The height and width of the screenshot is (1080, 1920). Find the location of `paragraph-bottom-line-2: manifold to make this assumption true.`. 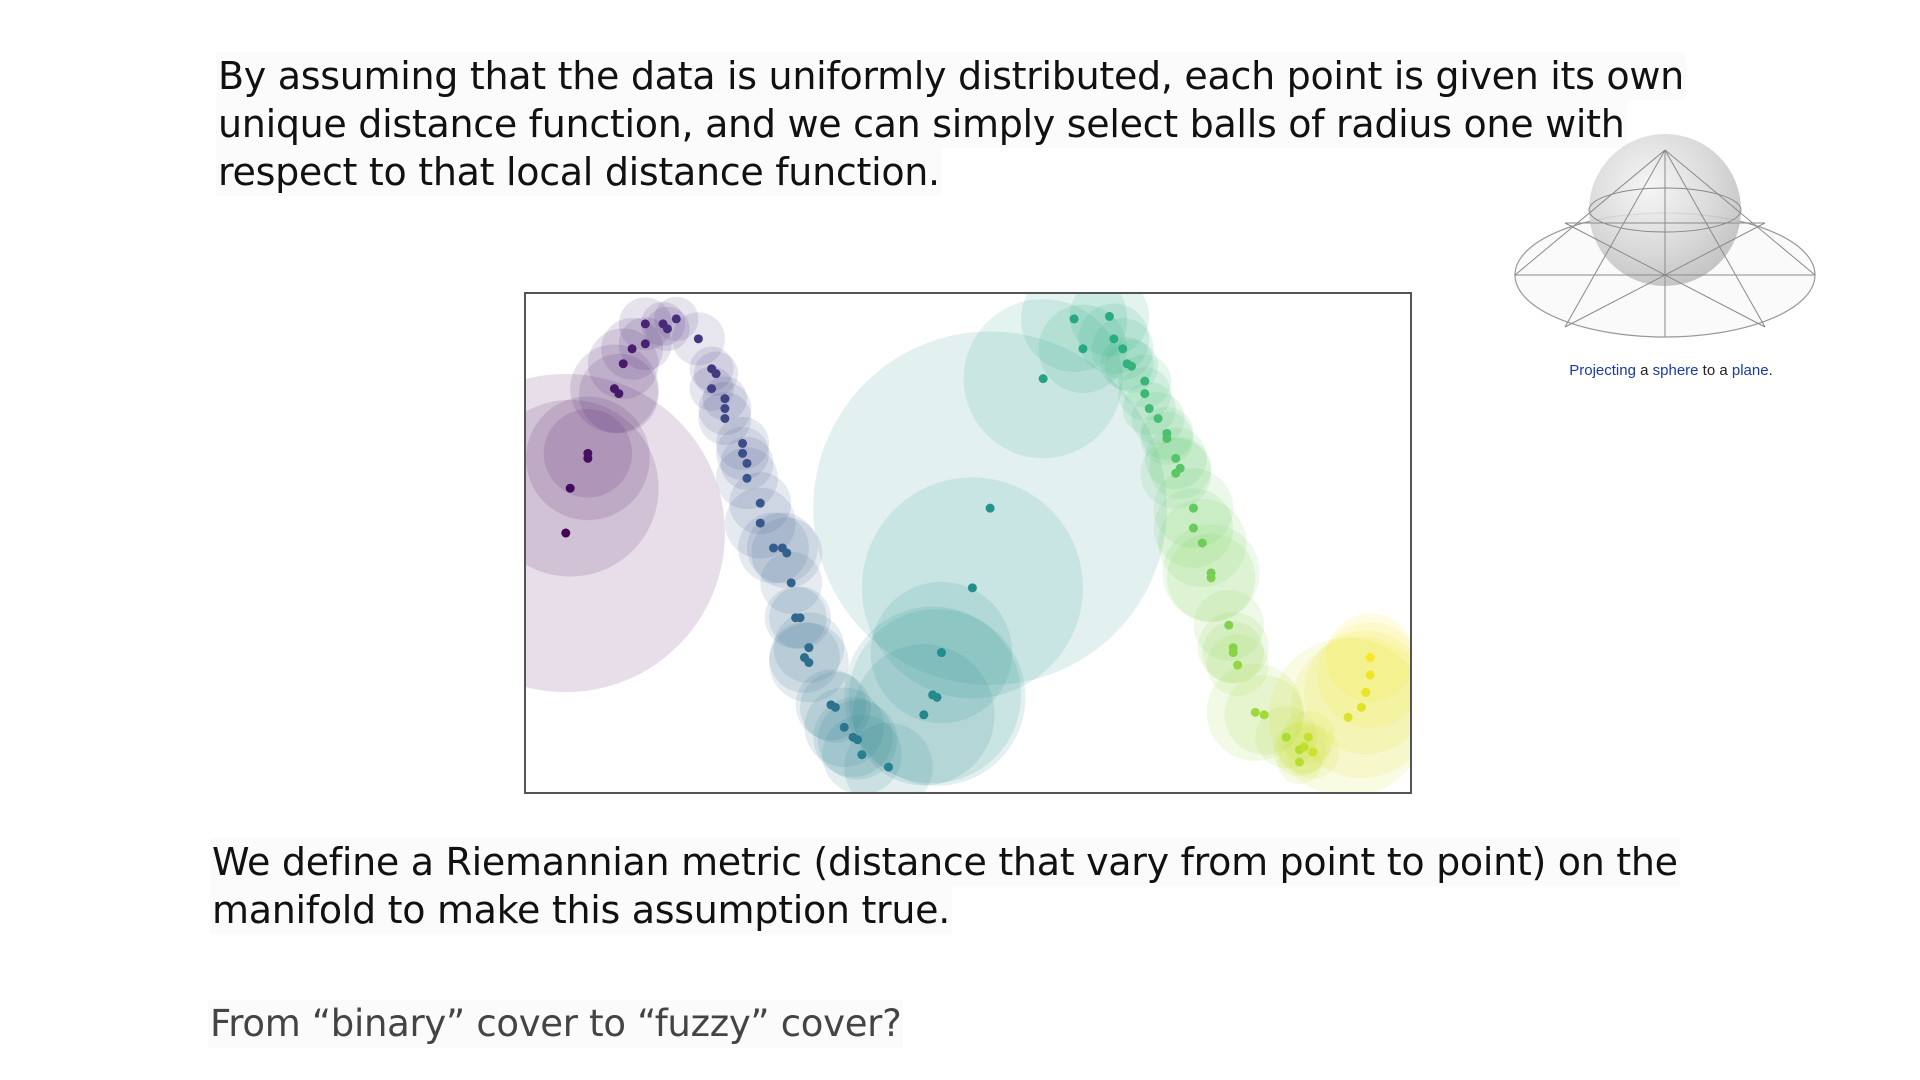

paragraph-bottom-line-2: manifold to make this assumption true. is located at coordinates (581, 910).